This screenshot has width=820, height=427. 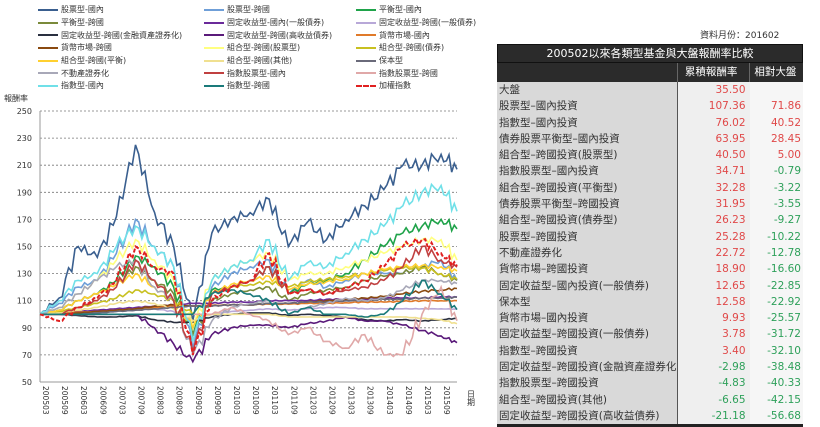 What do you see at coordinates (370, 400) in the screenshot?
I see `x-tick-label: 201309` at bounding box center [370, 400].